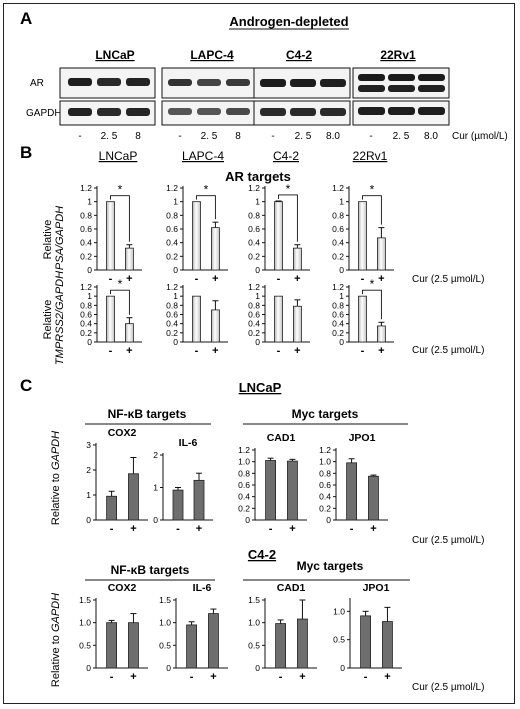 The image size is (520, 709). I want to click on lane-label: -, so click(370, 136).